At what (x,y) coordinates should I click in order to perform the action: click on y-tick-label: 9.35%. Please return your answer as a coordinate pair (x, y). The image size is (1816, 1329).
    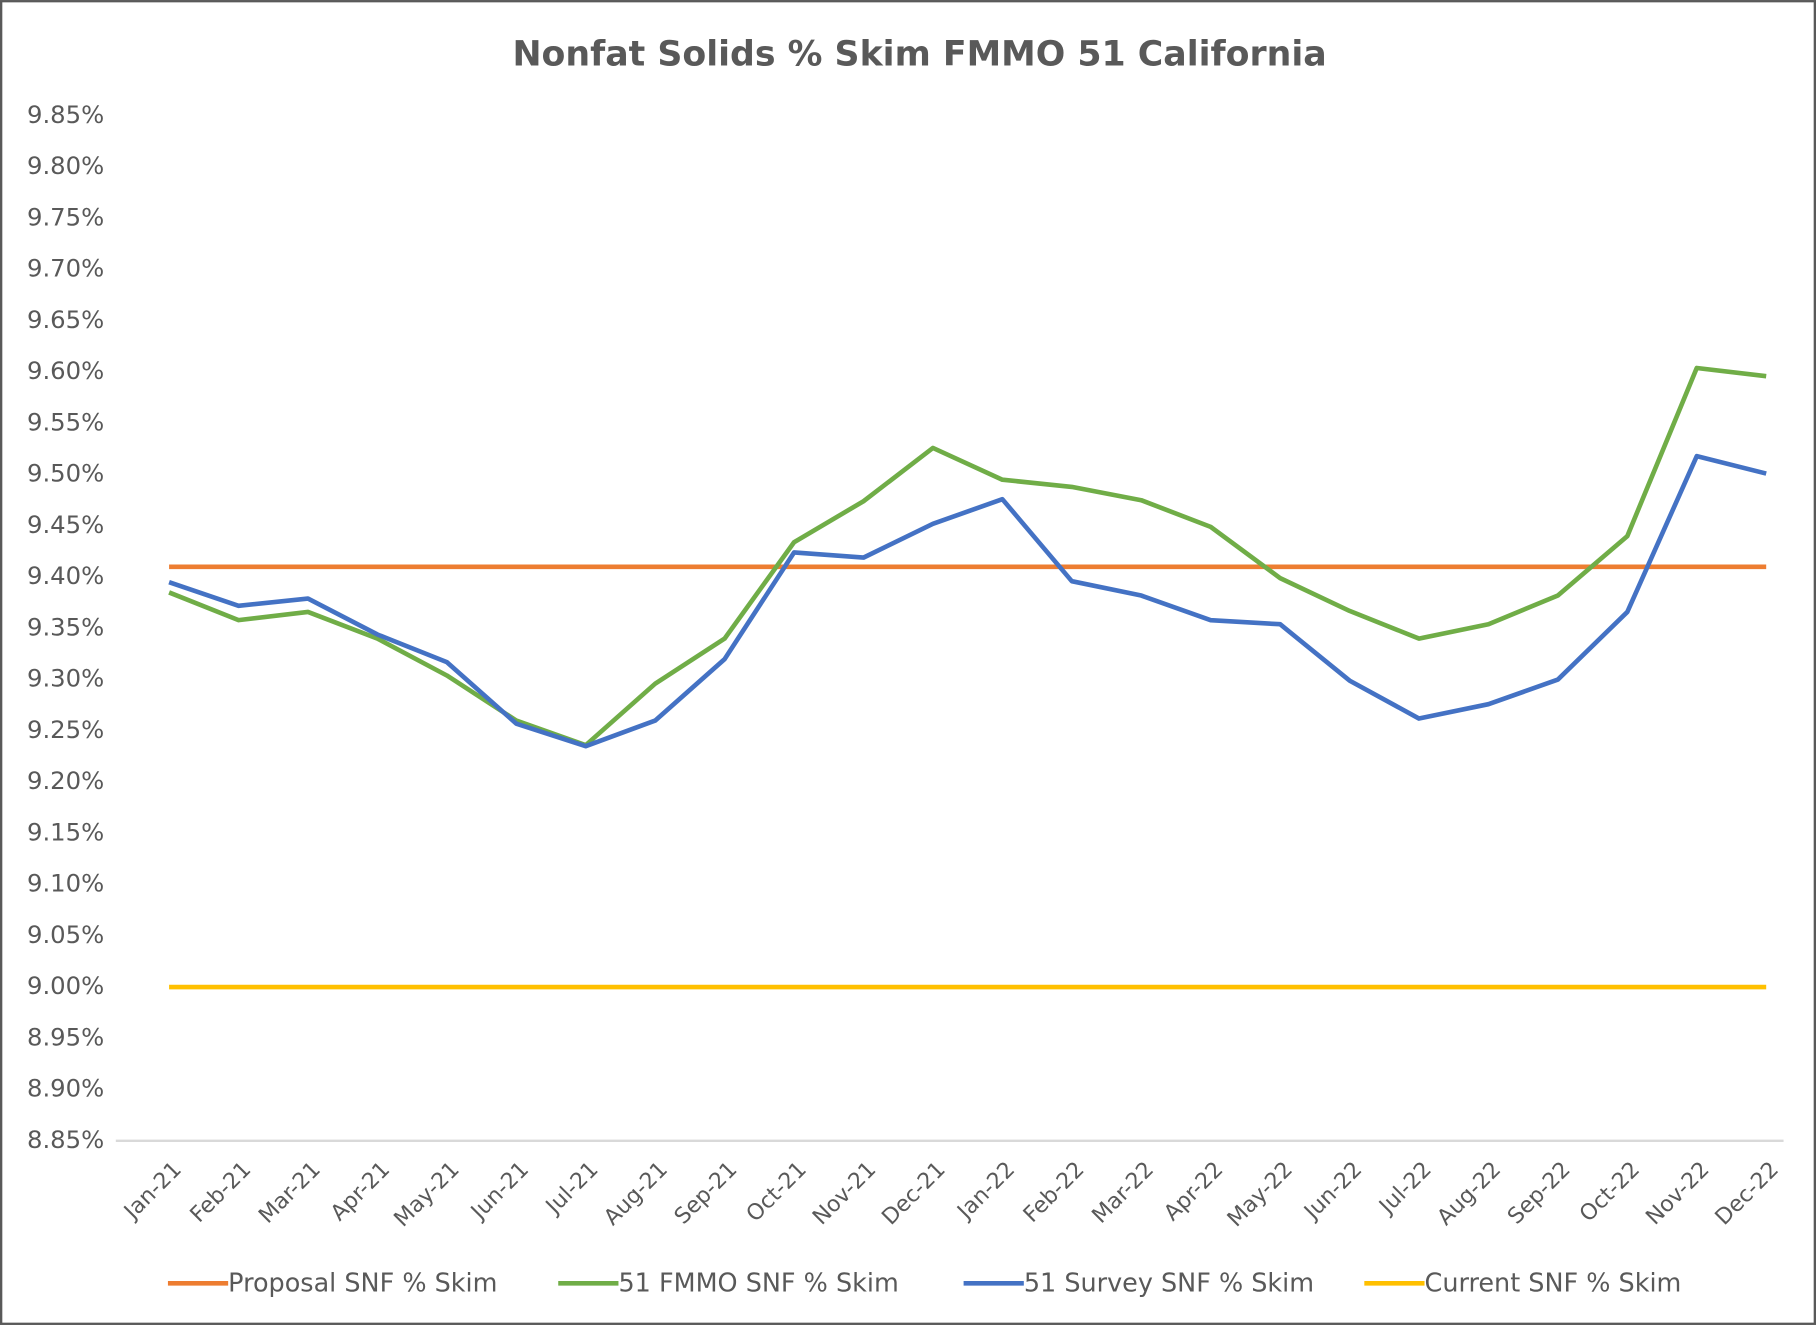
    Looking at the image, I should click on (65, 626).